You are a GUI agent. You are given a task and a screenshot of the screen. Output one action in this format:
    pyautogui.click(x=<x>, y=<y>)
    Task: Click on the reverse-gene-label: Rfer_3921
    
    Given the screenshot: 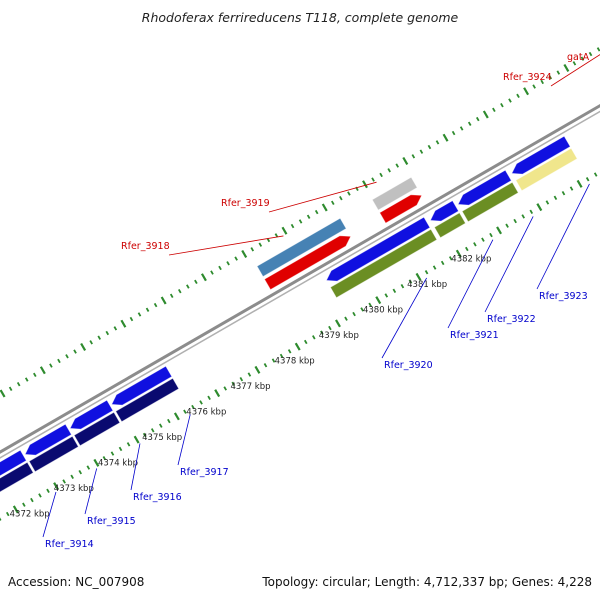 What is the action you would take?
    pyautogui.click(x=474, y=335)
    